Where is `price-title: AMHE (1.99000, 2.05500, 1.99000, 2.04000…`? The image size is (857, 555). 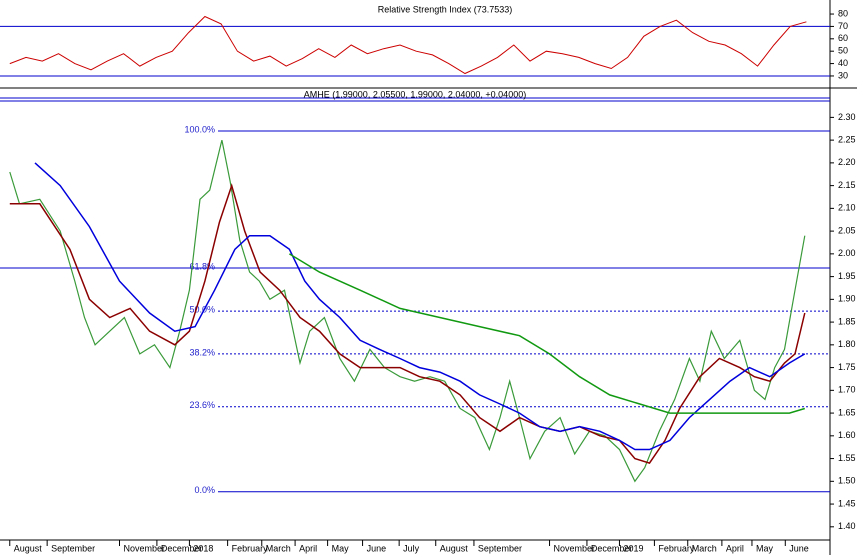 price-title: AMHE (1.99000, 2.05500, 1.99000, 2.04000… is located at coordinates (415, 94).